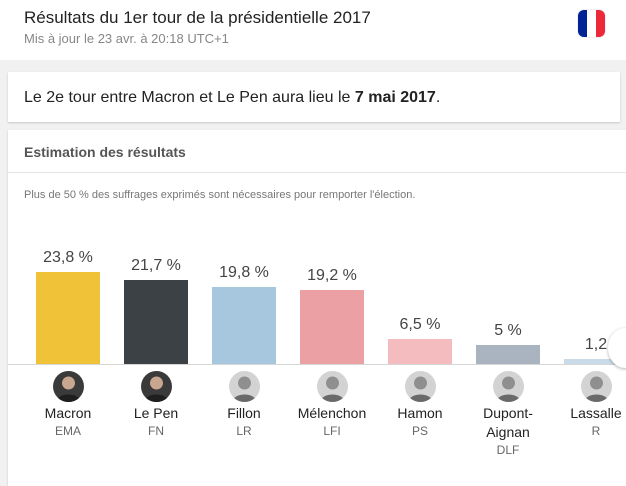  I want to click on flag-stripe-red, so click(600, 23).